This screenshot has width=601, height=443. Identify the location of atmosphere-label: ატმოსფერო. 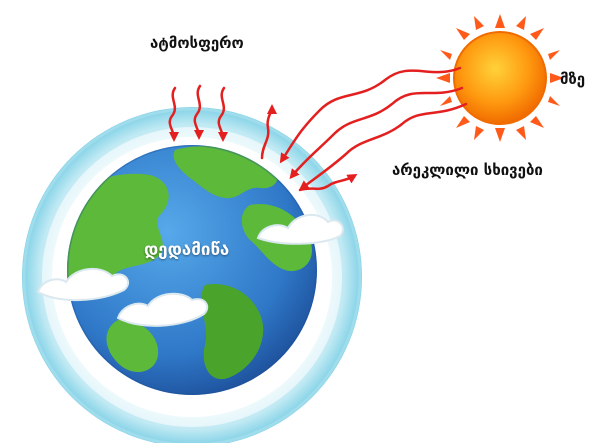
(197, 43).